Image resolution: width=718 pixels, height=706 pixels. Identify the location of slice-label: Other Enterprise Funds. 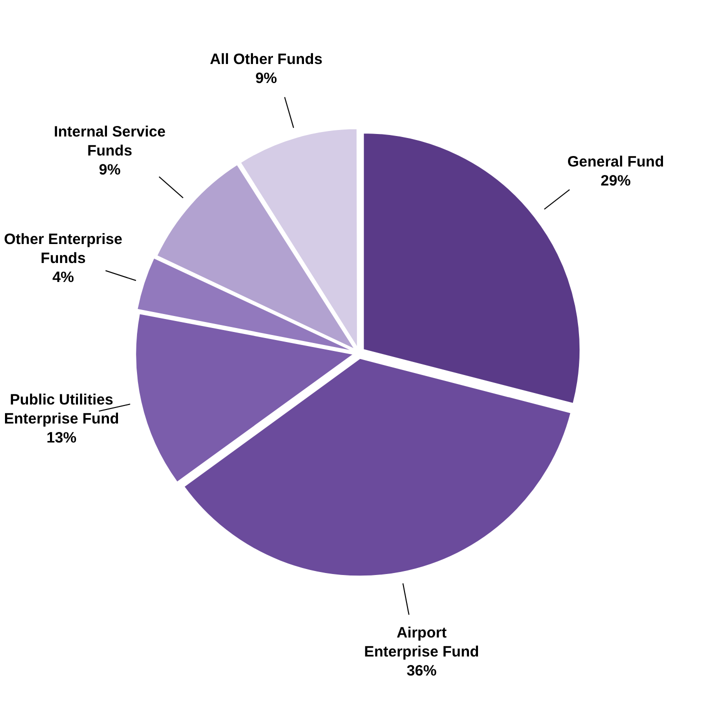
(63, 248).